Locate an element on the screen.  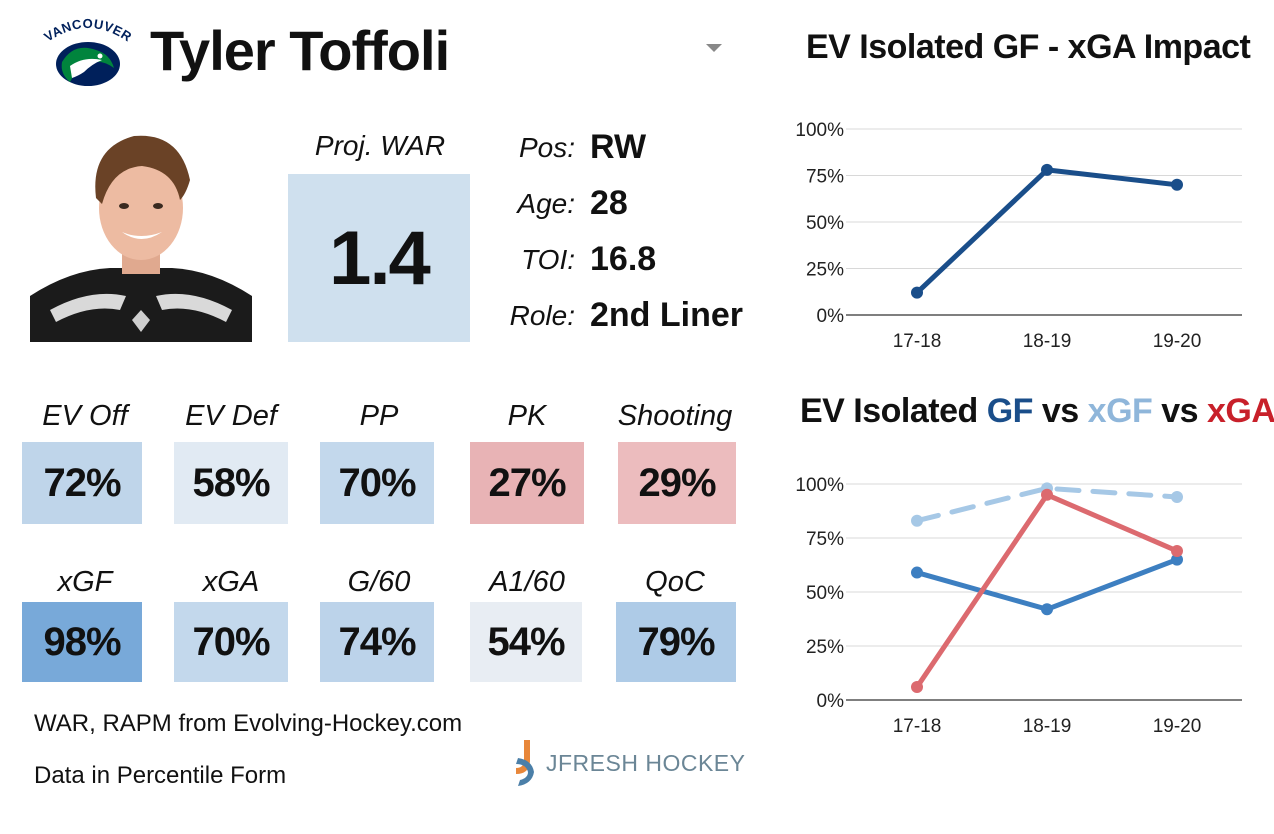
chart2-xga-line is located at coordinates (1047, 591).